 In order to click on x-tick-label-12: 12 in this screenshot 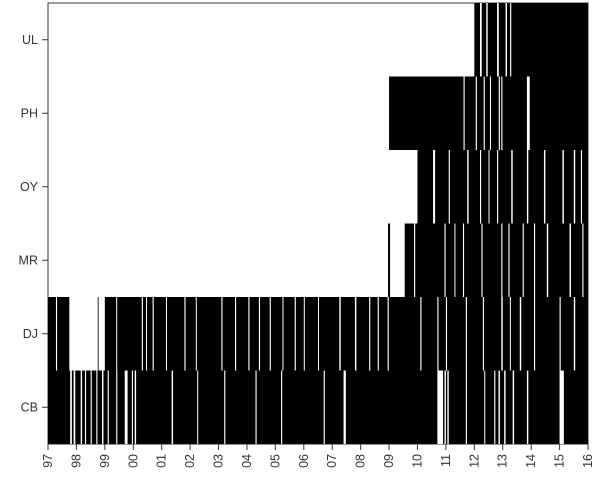, I will do `click(474, 461)`.